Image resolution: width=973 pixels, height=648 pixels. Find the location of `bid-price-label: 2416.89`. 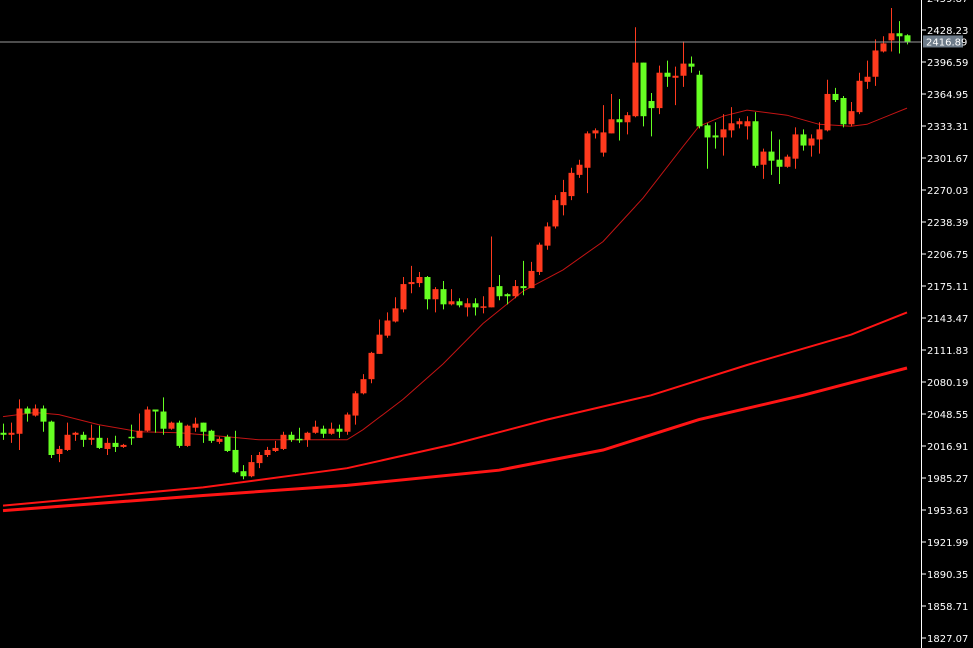

bid-price-label: 2416.89 is located at coordinates (946, 42).